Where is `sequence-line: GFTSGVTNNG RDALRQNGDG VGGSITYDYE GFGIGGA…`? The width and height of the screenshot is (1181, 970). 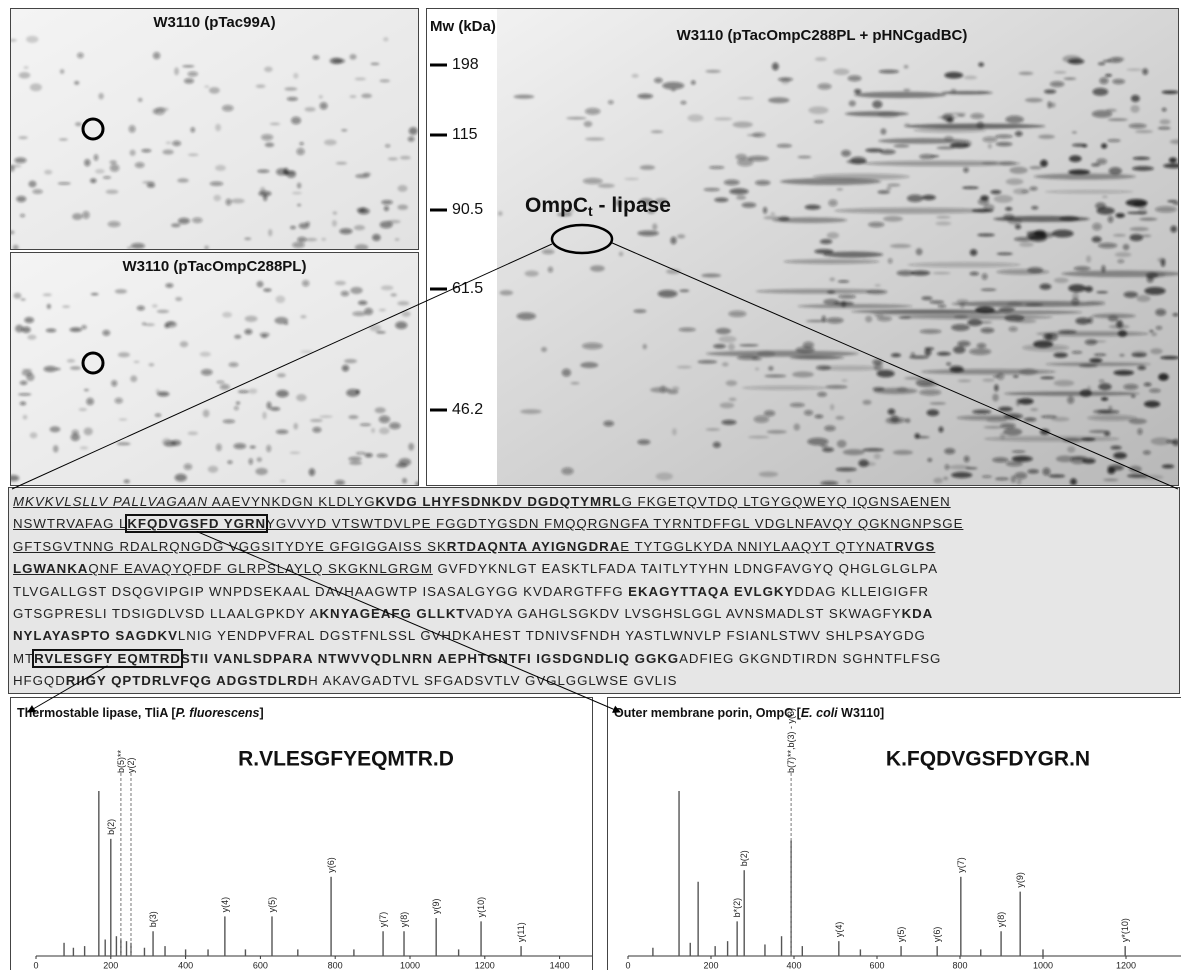
sequence-line: GFTSGVTNNG RDALRQNGDG VGGSITYDYE GFGIGGA… is located at coordinates (594, 547).